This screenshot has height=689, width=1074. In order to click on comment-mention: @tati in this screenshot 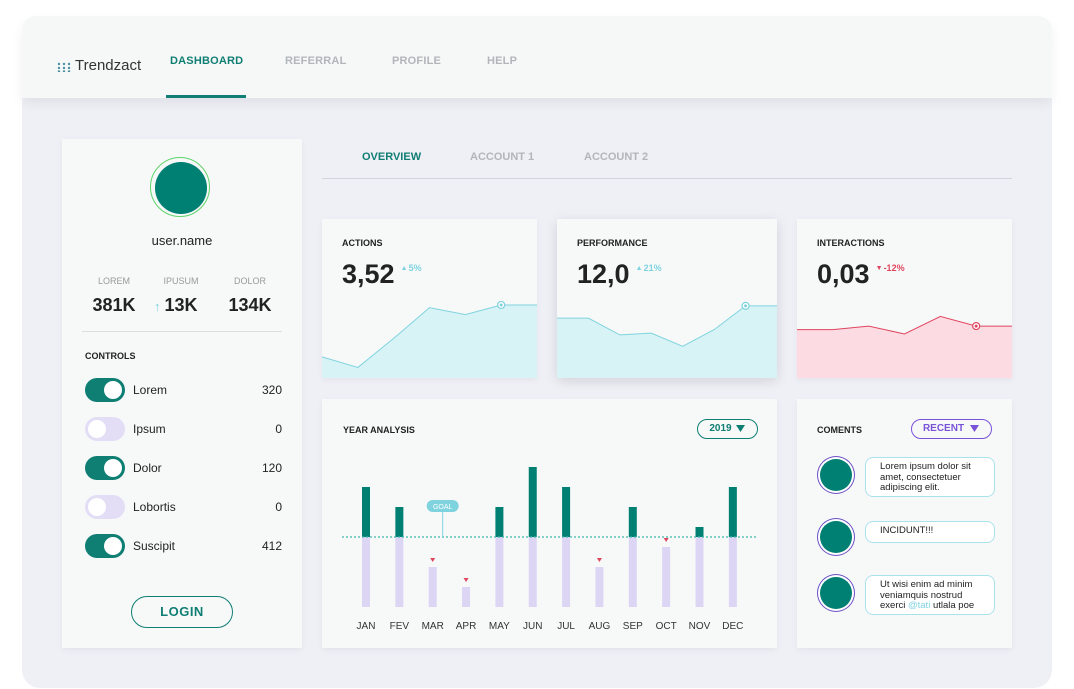, I will do `click(919, 605)`.